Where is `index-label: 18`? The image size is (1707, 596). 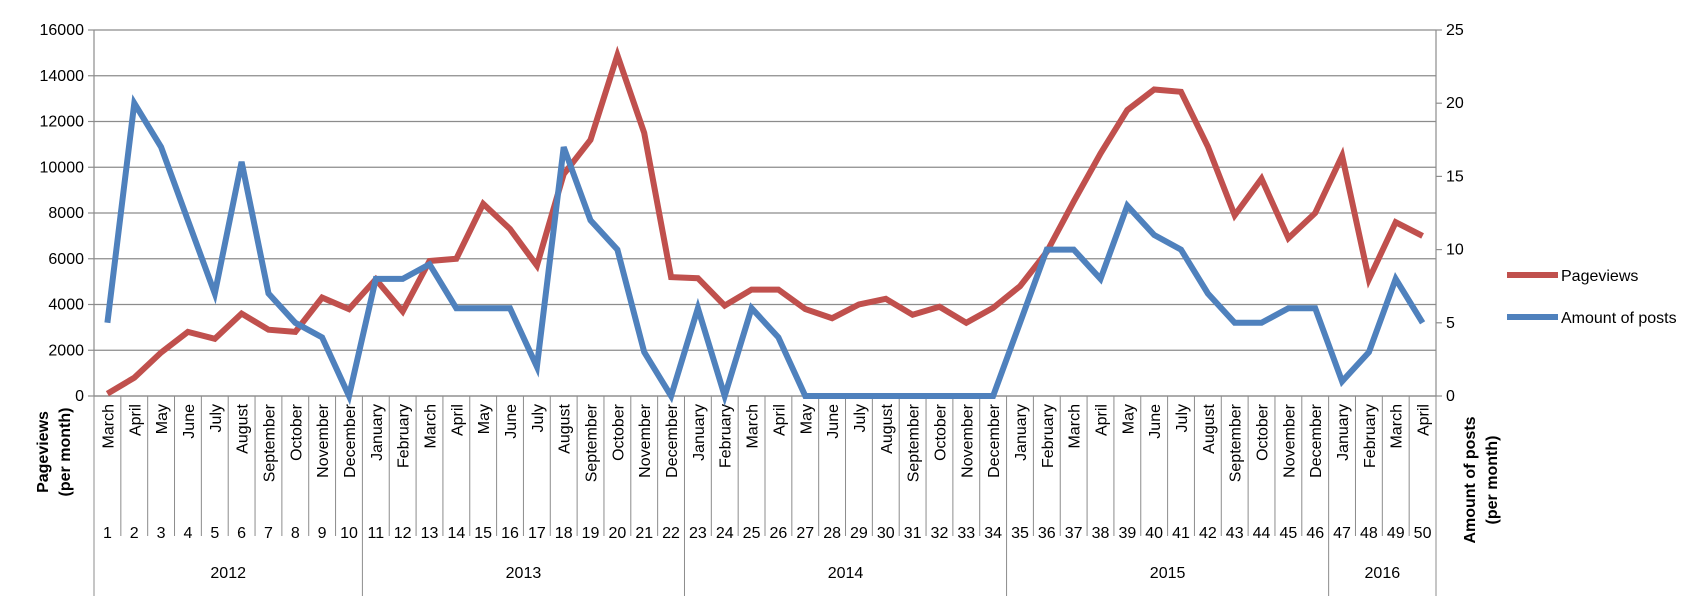
index-label: 18 is located at coordinates (564, 533).